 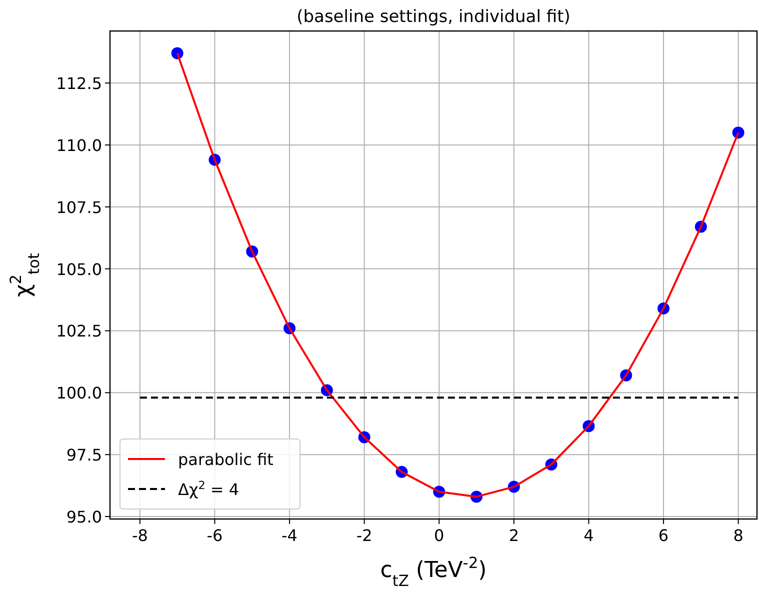 I want to click on x-tick-label: 2, so click(x=513, y=535).